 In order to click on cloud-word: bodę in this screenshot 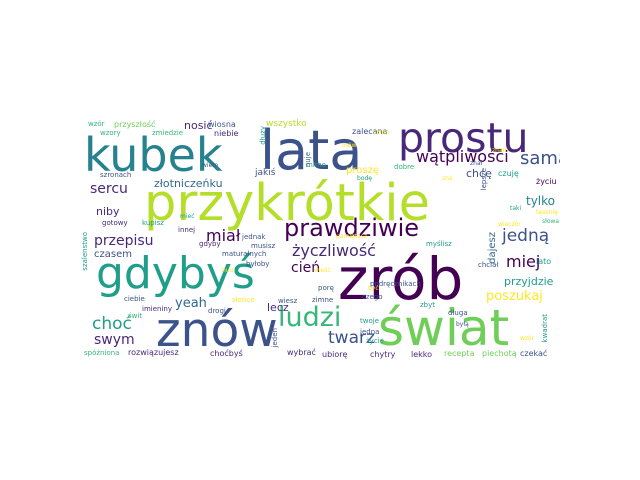, I will do `click(364, 178)`.